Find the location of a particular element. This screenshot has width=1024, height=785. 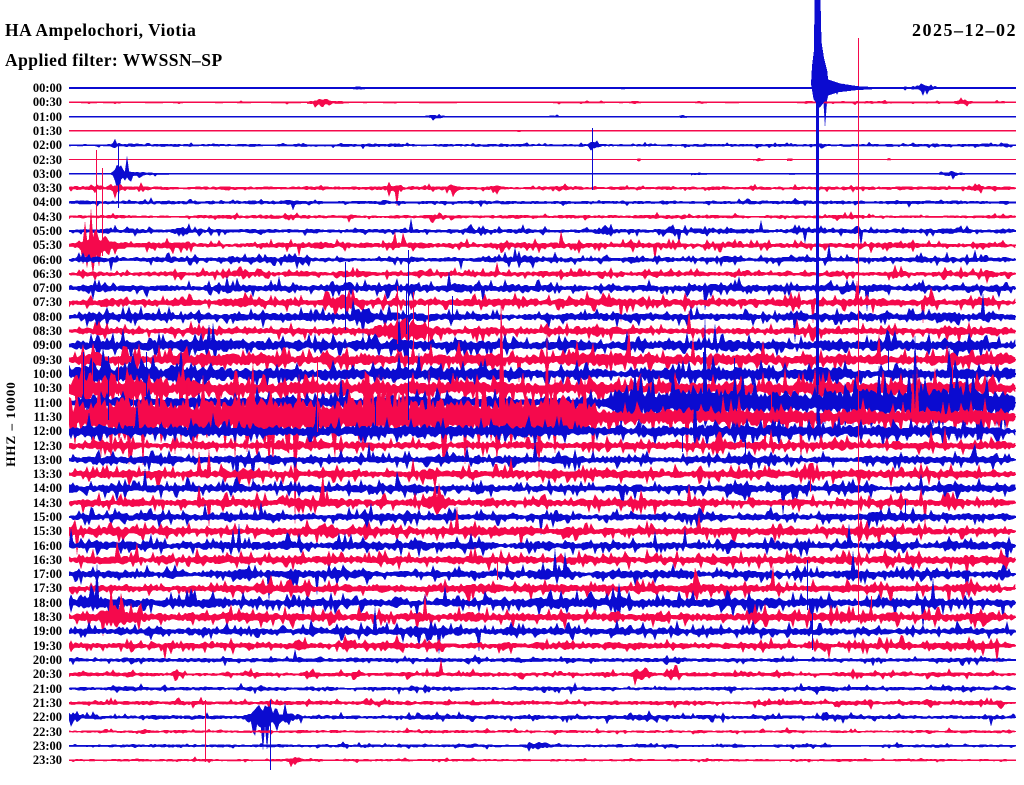

svg-text: 05:00 is located at coordinates (47, 231).